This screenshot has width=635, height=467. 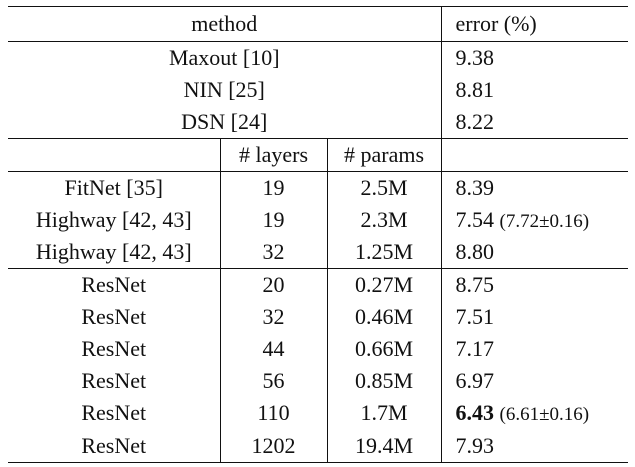 I want to click on error-cell: 7.51, so click(x=534, y=317).